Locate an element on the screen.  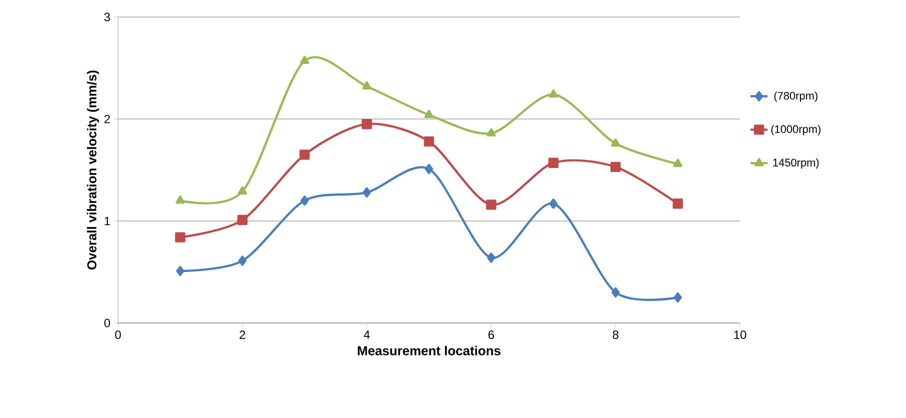
y-tick-label: 3 is located at coordinates (107, 17).